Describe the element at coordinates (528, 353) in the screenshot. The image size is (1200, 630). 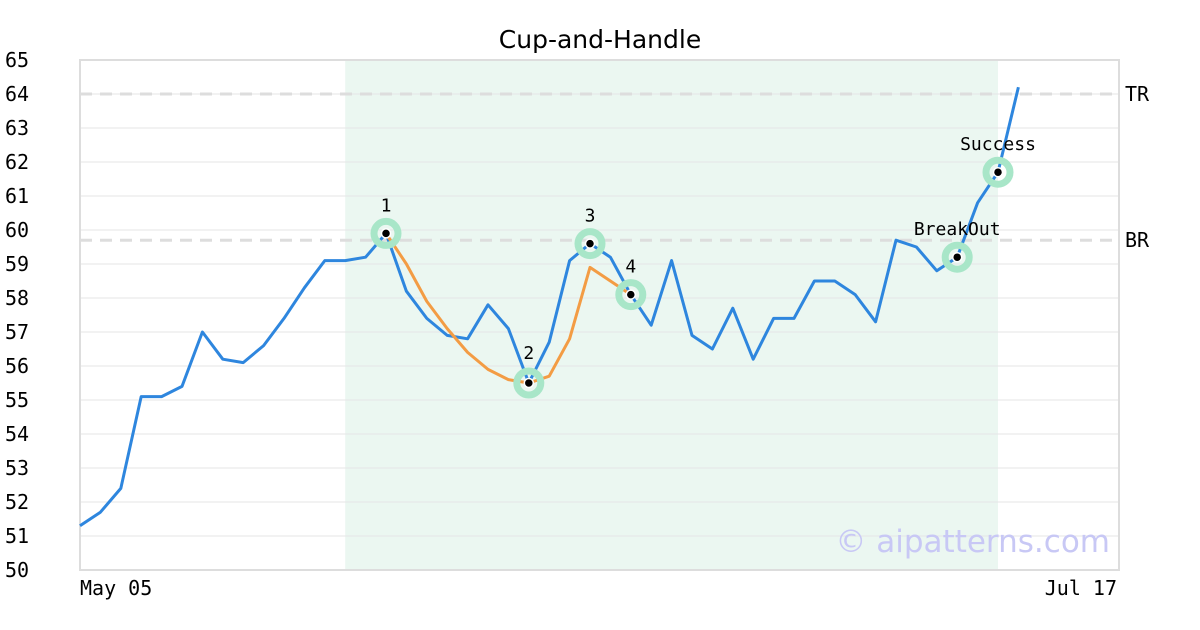
I see `point-label: 2` at that location.